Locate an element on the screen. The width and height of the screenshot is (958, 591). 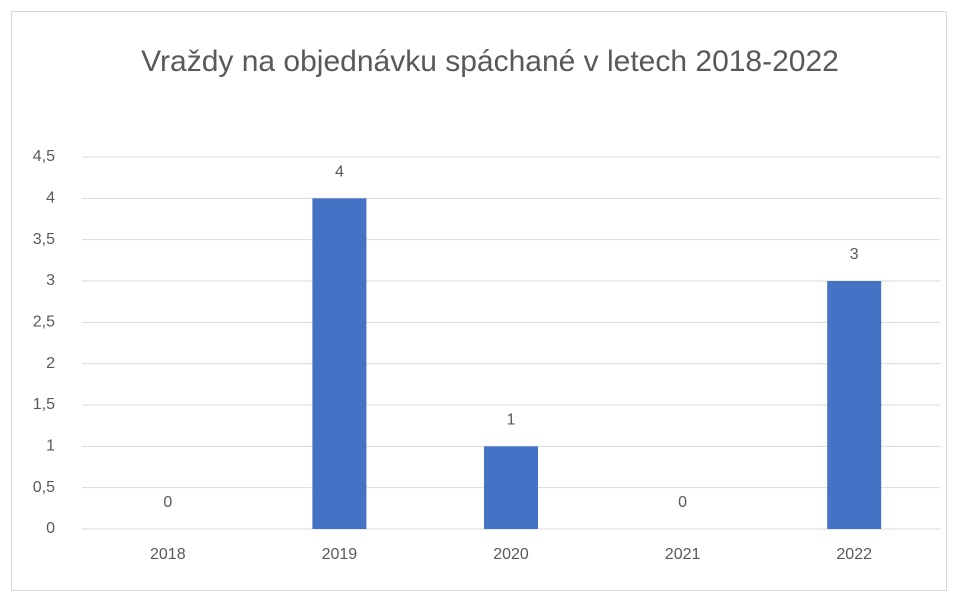
x-tick-label: 2018 is located at coordinates (168, 554).